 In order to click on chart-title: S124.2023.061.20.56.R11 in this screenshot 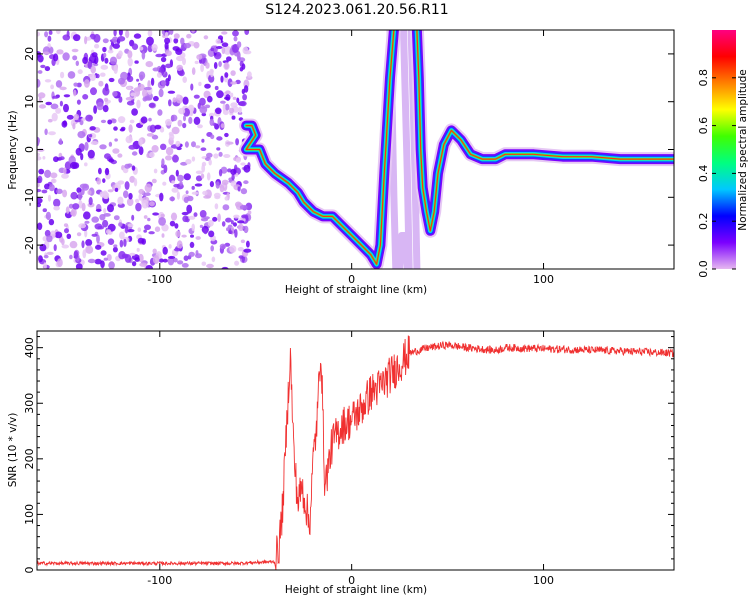, I will do `click(356, 10)`.